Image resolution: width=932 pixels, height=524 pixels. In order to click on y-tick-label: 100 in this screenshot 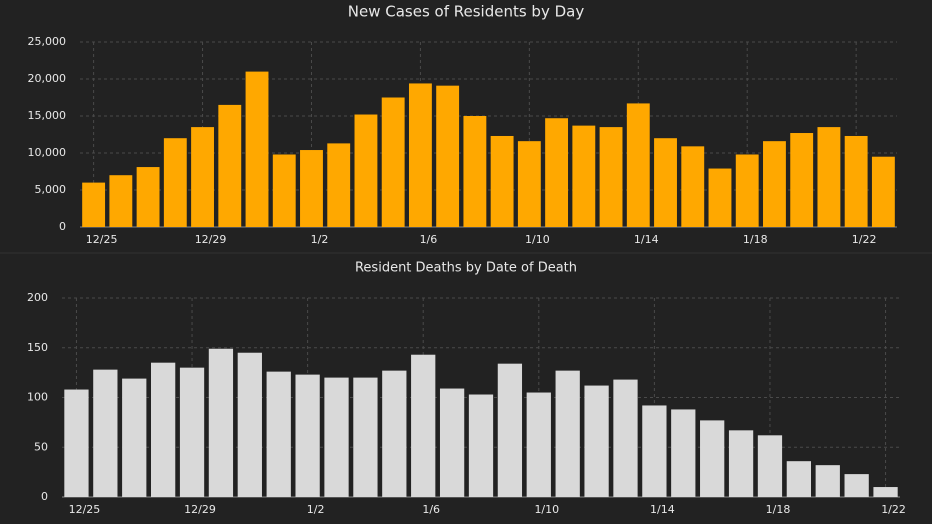, I will do `click(37, 397)`.